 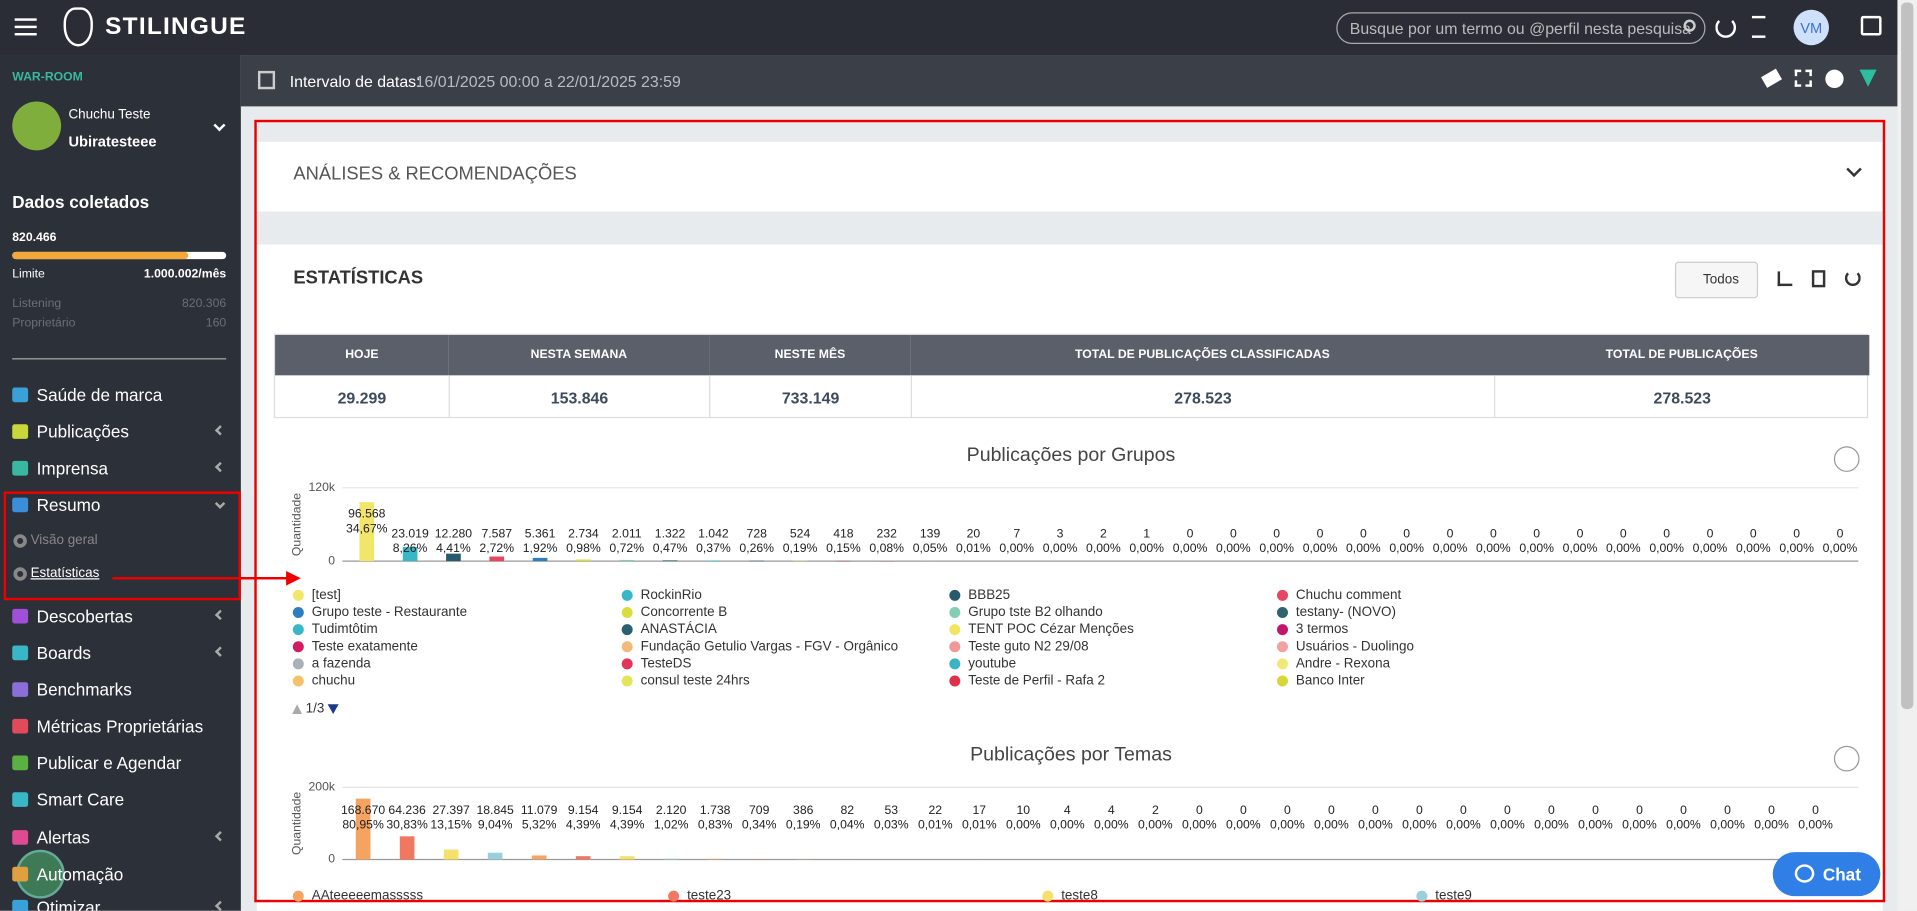 I want to click on menu-item: Smart Care, so click(x=120, y=799).